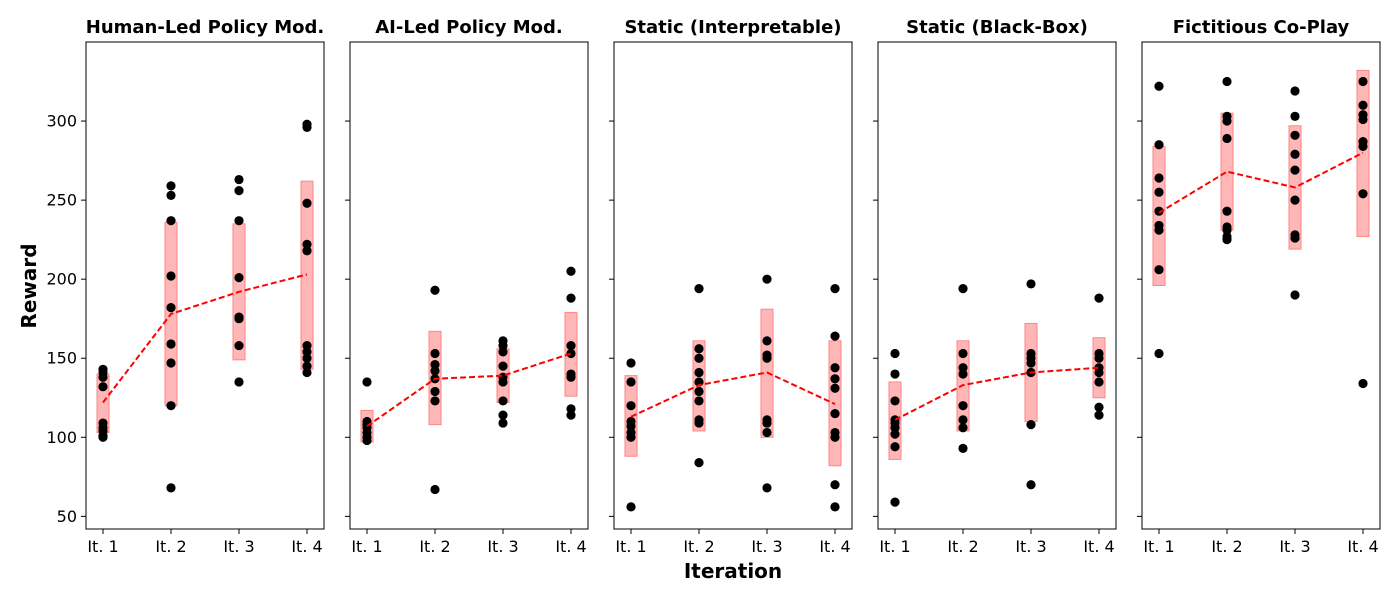  Describe the element at coordinates (61, 358) in the screenshot. I see `y-tick-label: 150` at that location.